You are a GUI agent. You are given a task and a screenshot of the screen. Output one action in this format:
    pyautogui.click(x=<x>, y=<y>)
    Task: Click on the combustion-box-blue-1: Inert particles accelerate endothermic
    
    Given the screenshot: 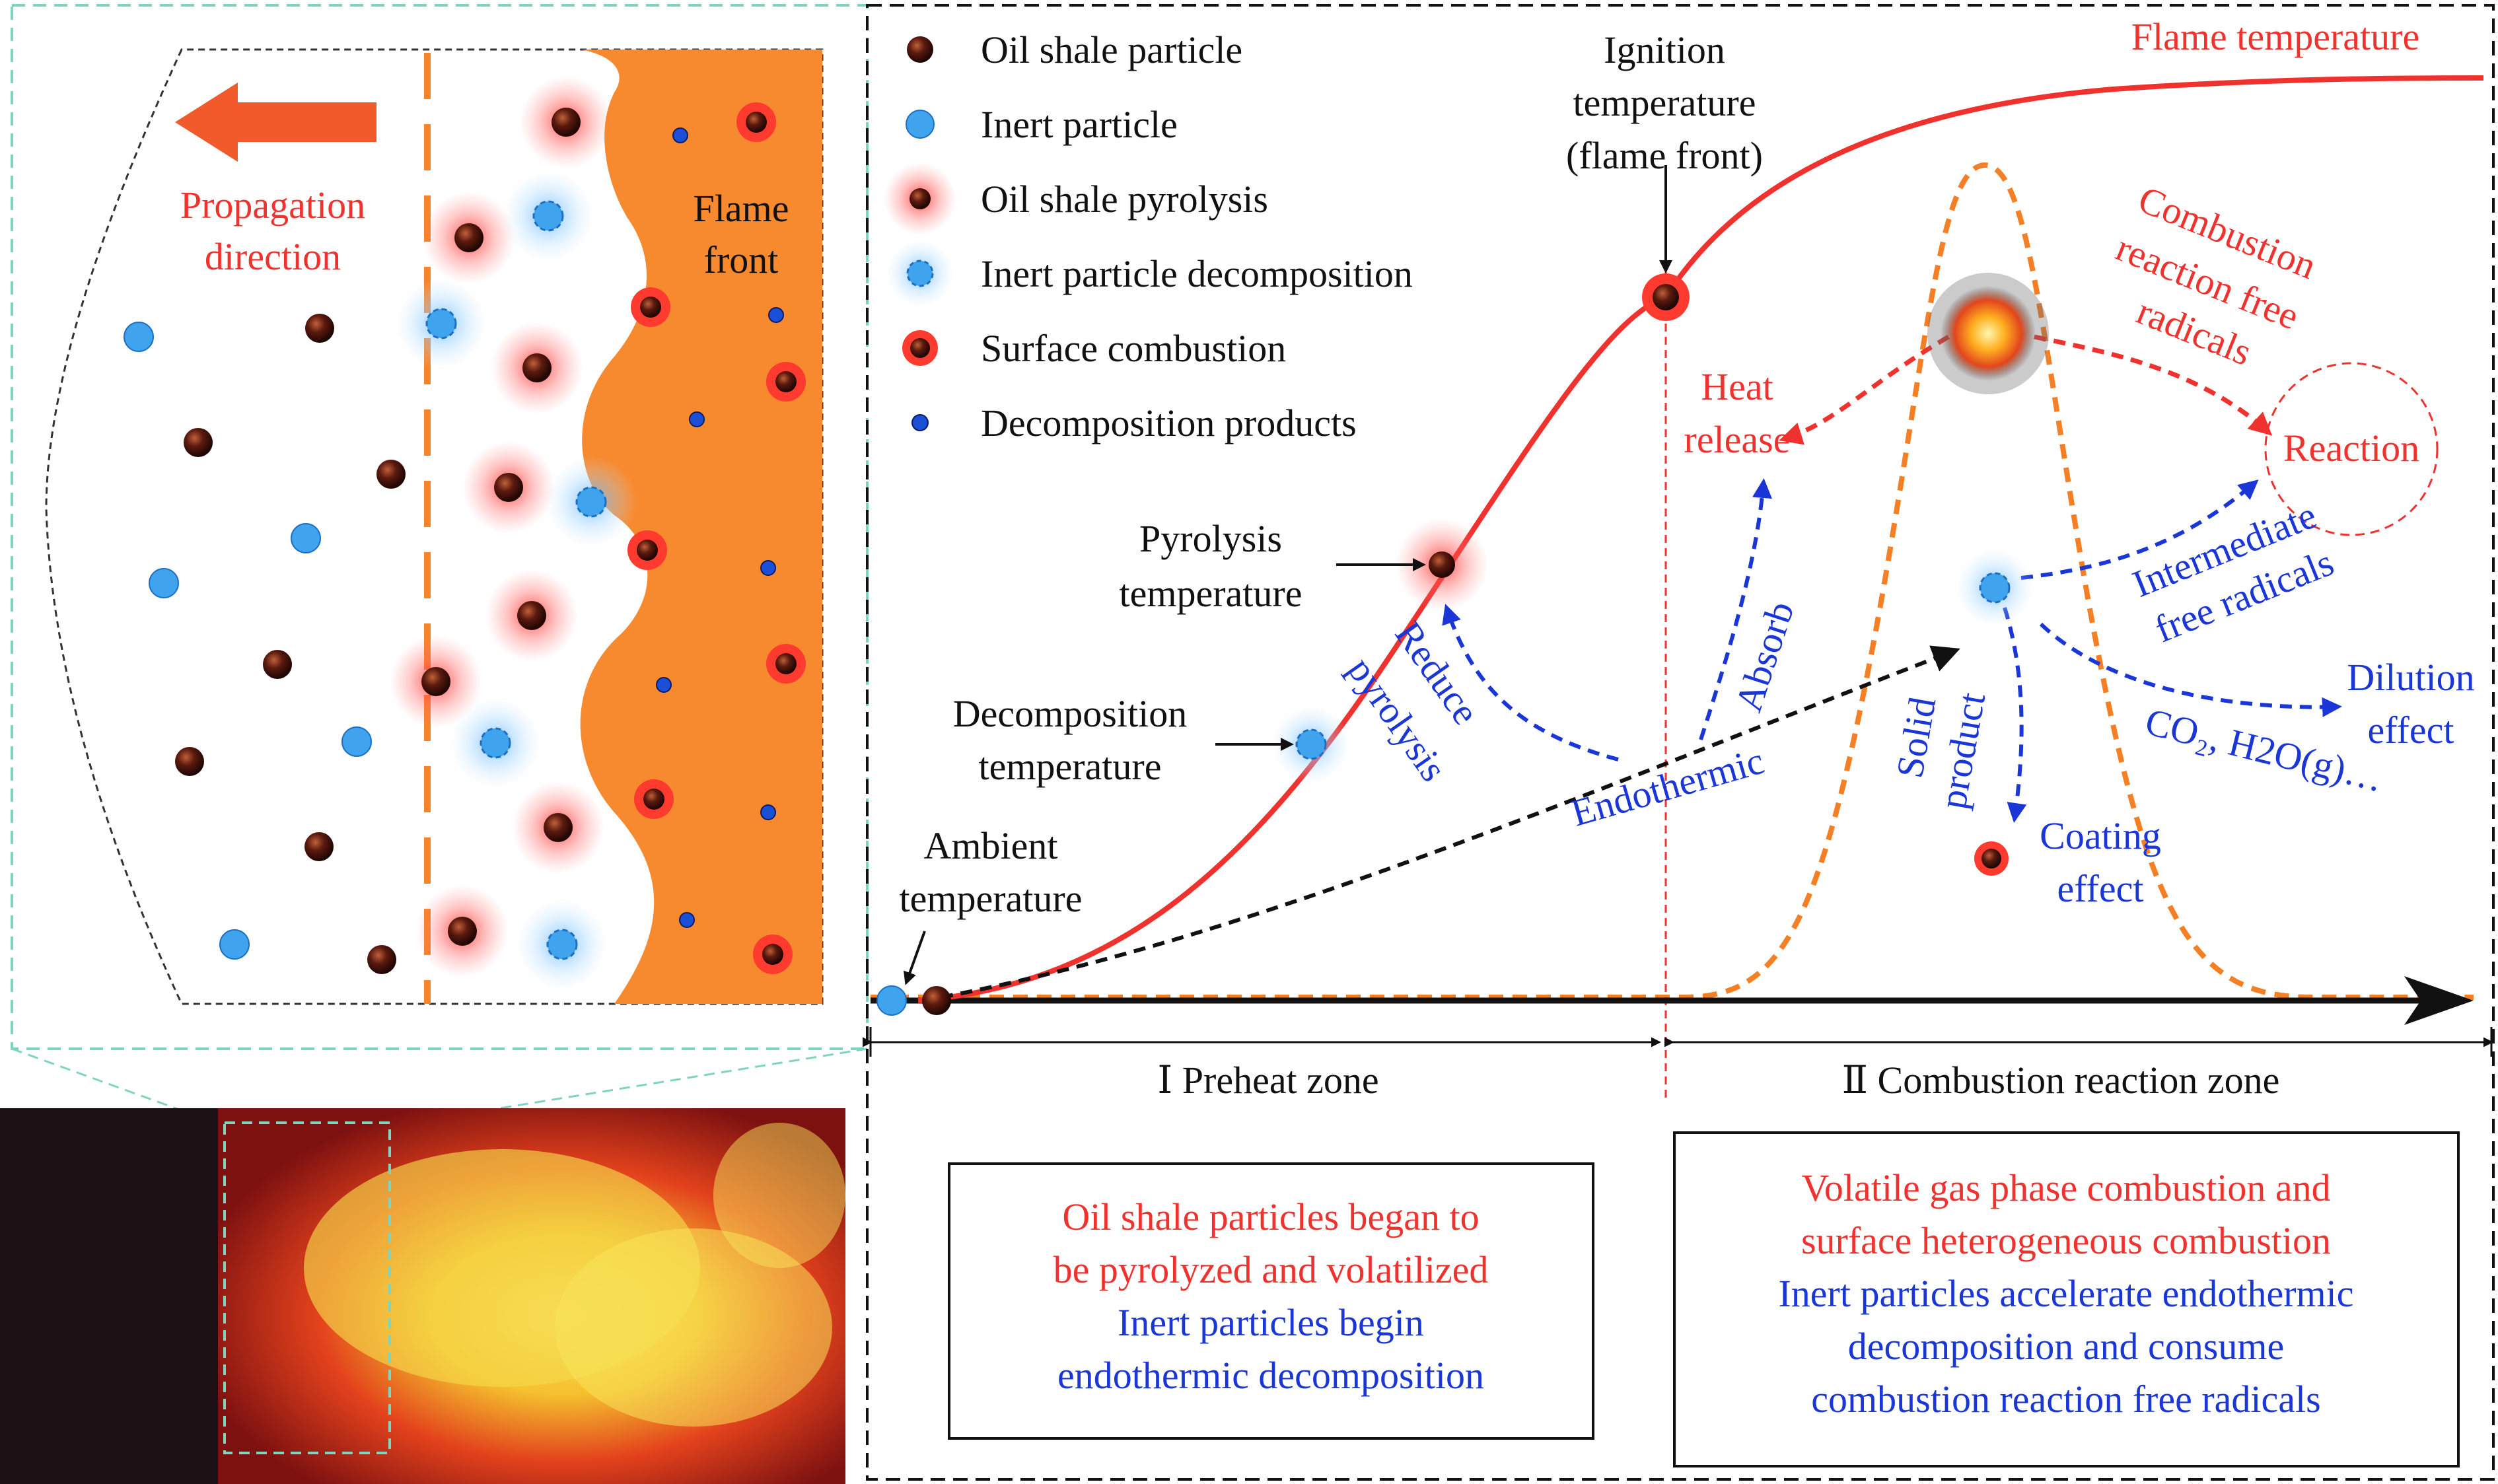 What is the action you would take?
    pyautogui.click(x=2065, y=1293)
    